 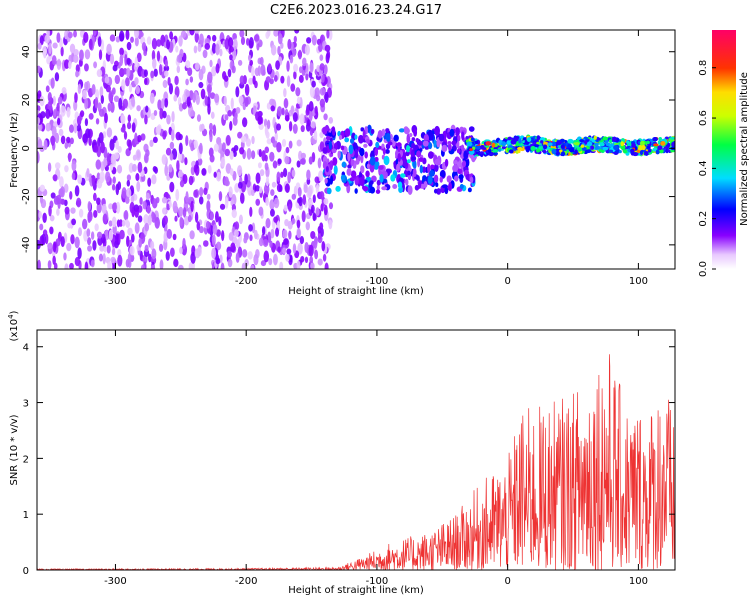 What do you see at coordinates (26, 245) in the screenshot?
I see `y-tick-label: -40` at bounding box center [26, 245].